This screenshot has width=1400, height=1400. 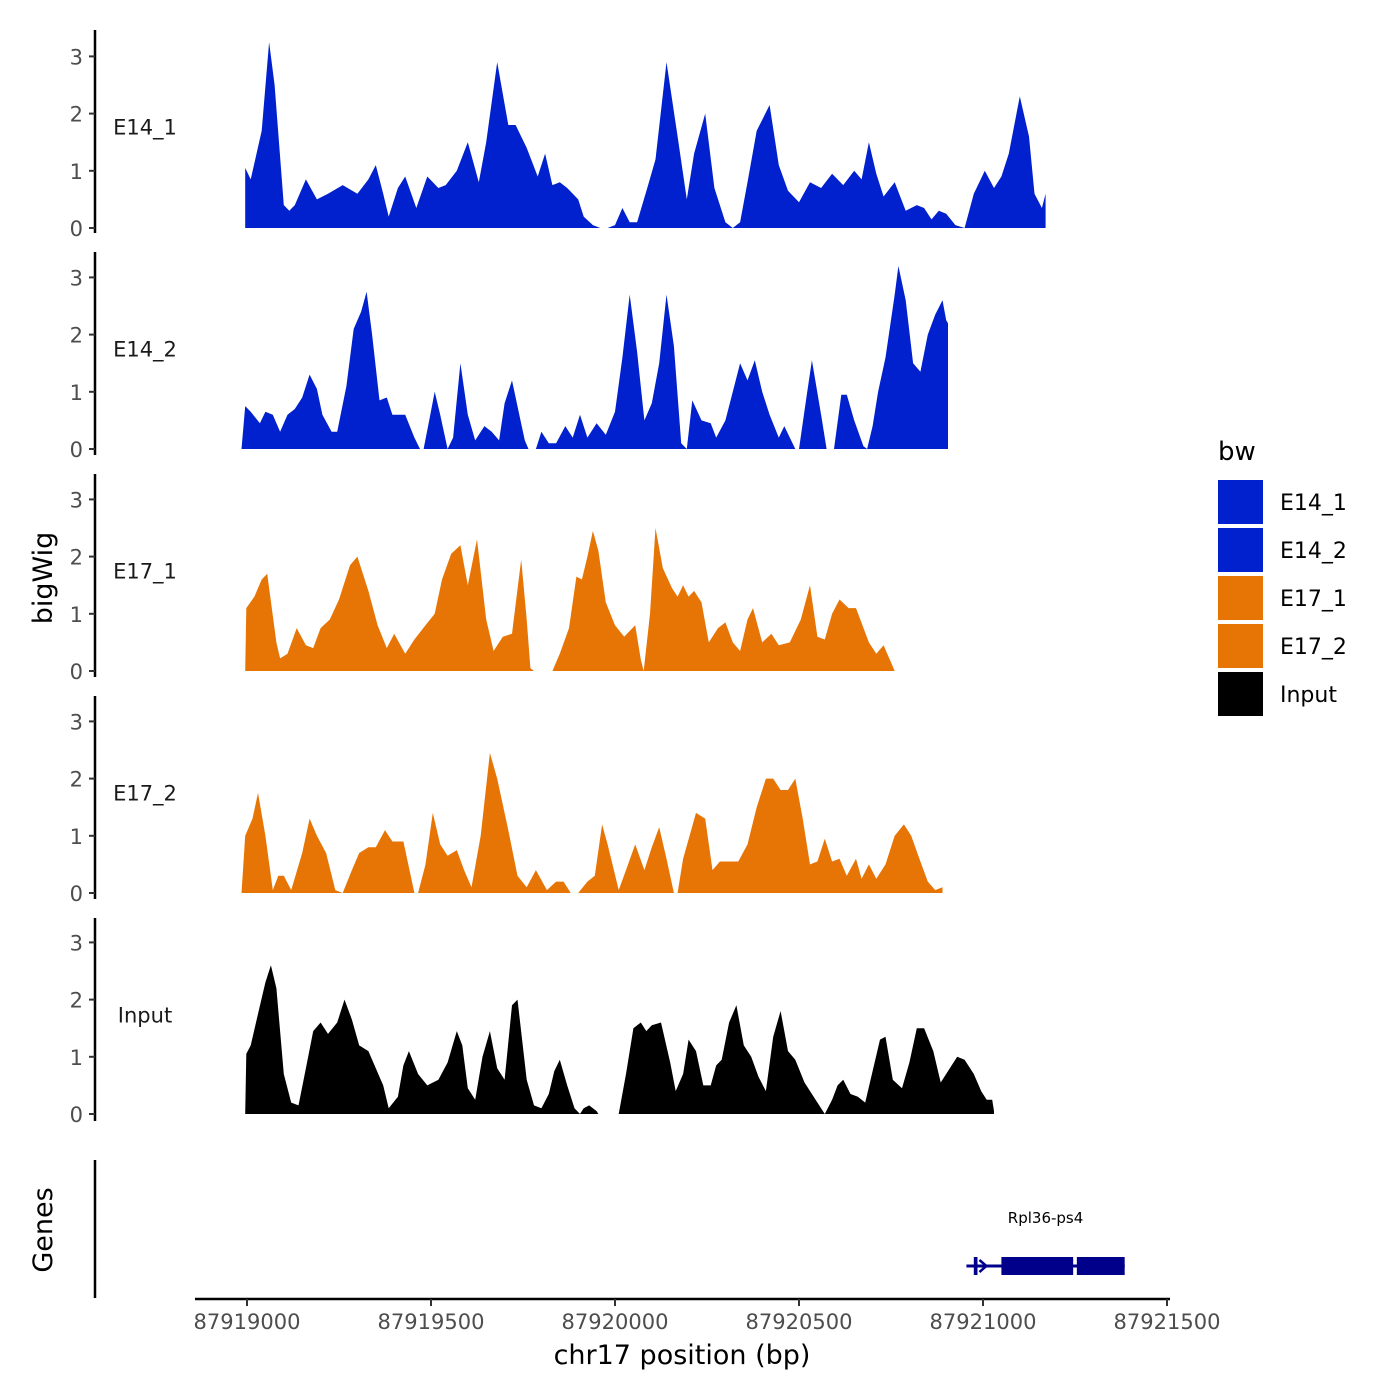 What do you see at coordinates (1277, 694) in the screenshot?
I see `legend-entry-input: Input` at bounding box center [1277, 694].